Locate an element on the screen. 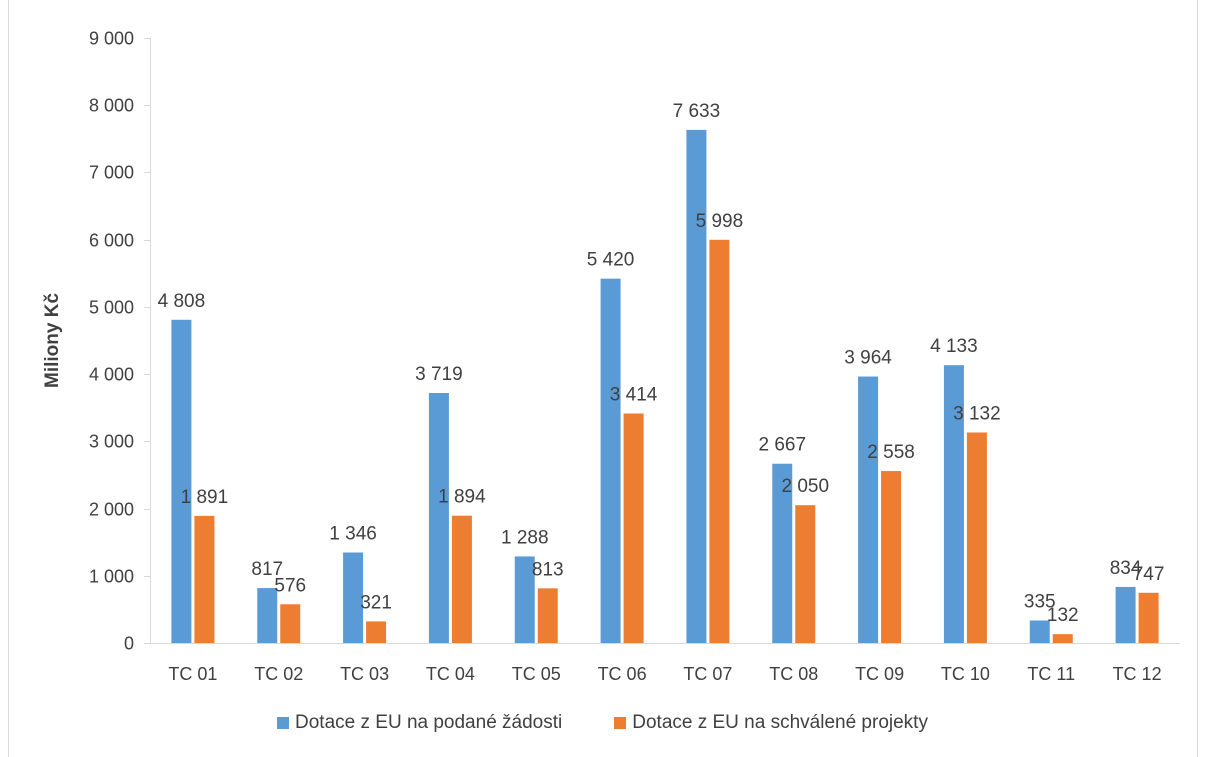 Image resolution: width=1205 pixels, height=757 pixels. data-label-series-2: 3 132 is located at coordinates (977, 413).